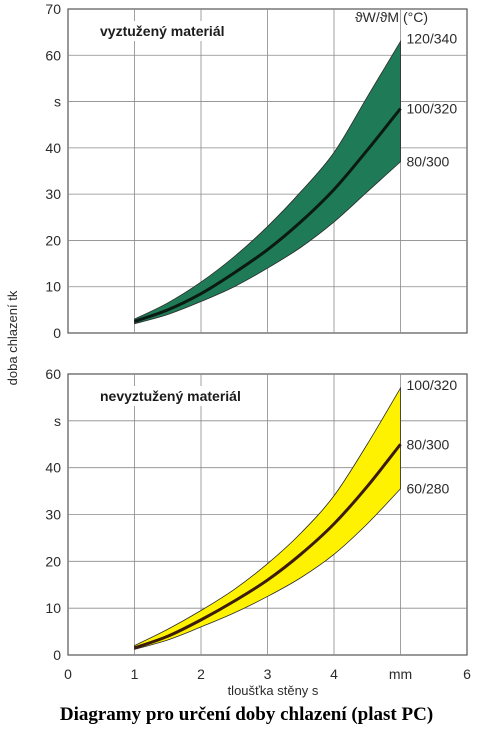 This screenshot has width=493, height=740. Describe the element at coordinates (12, 337) in the screenshot. I see `y-axis-title: doba chlazení tk` at that location.